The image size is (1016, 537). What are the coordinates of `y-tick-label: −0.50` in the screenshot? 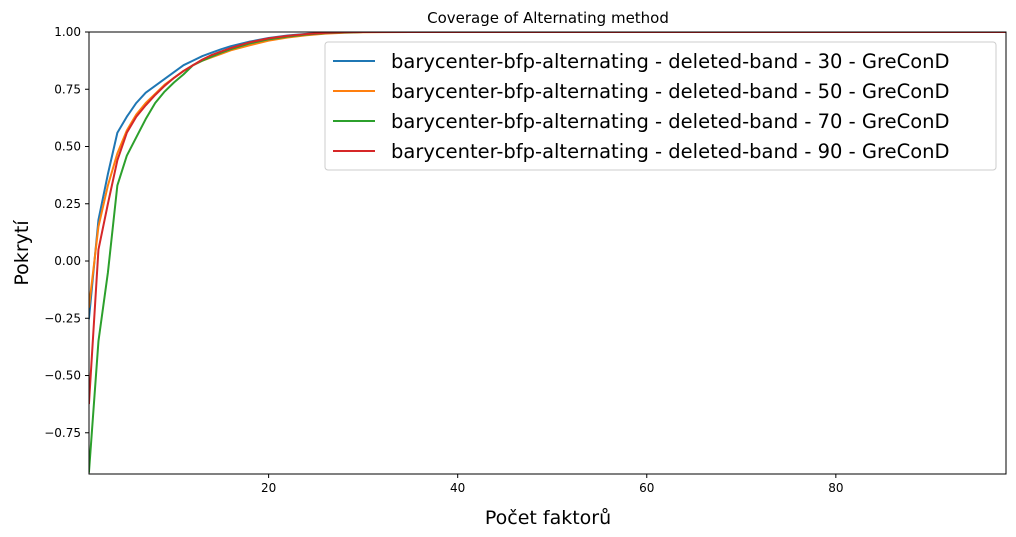 It's located at (62, 376).